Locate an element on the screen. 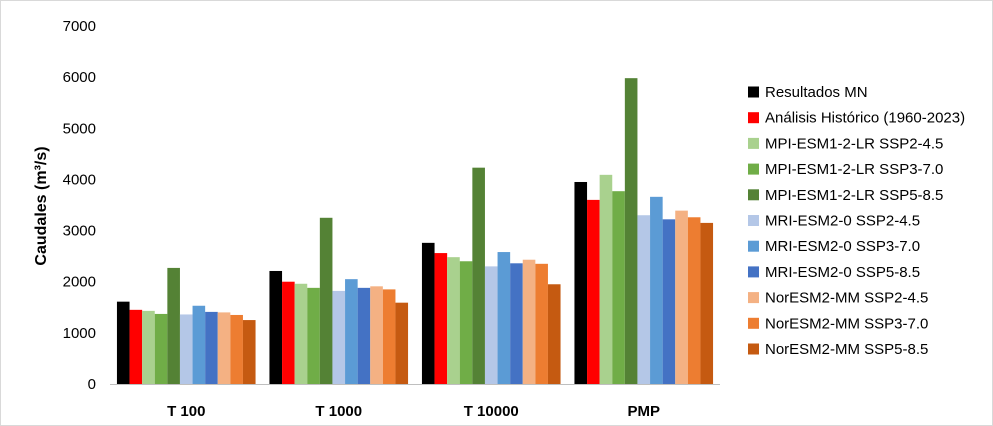  legend-label: Análisis Histórico (1960-2023) is located at coordinates (865, 118).